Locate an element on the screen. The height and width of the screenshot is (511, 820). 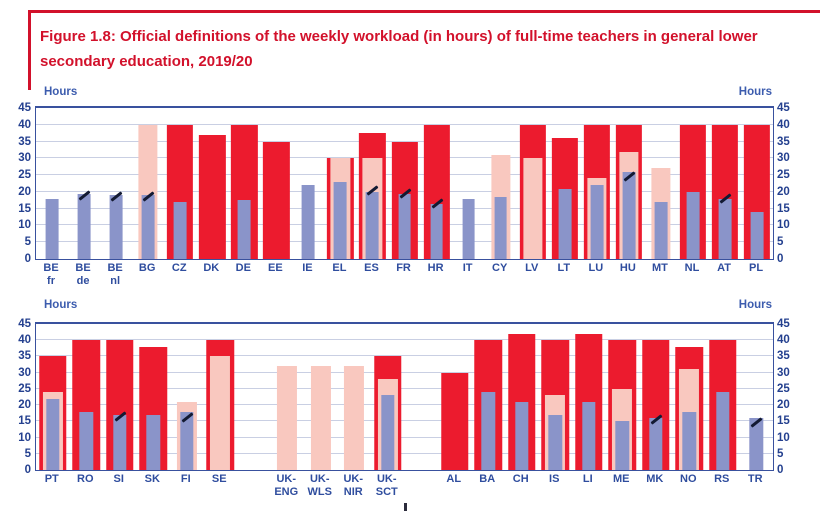
country-label-line: NO is located at coordinates (688, 479).